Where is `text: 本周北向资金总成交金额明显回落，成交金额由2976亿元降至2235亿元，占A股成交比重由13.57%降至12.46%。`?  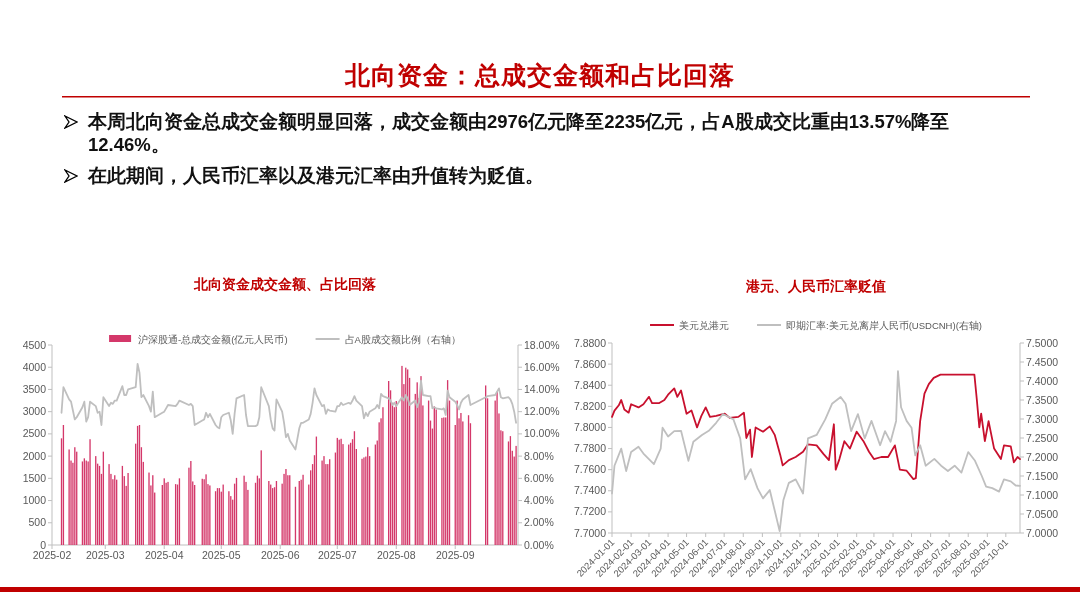 text: 本周北向资金总成交金额明显回落，成交金额由2976亿元降至2235亿元，占A股成交比重由13.57%降至12.46%。 is located at coordinates (519, 133).